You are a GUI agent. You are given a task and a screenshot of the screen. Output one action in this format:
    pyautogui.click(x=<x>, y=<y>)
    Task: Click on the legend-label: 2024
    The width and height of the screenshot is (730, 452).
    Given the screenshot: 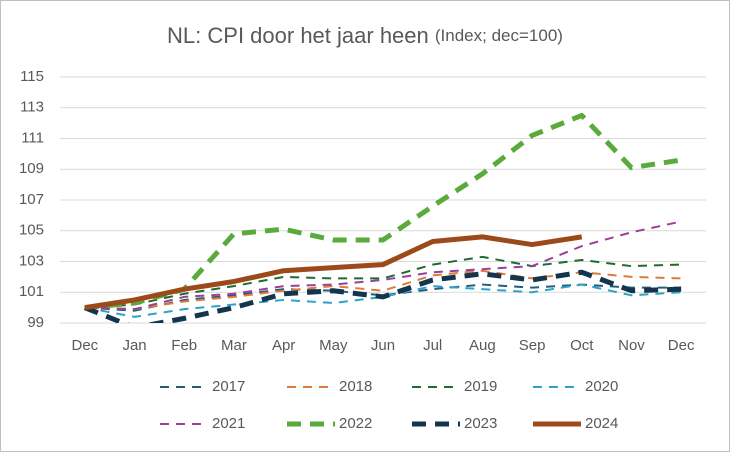 What is the action you would take?
    pyautogui.click(x=601, y=423)
    